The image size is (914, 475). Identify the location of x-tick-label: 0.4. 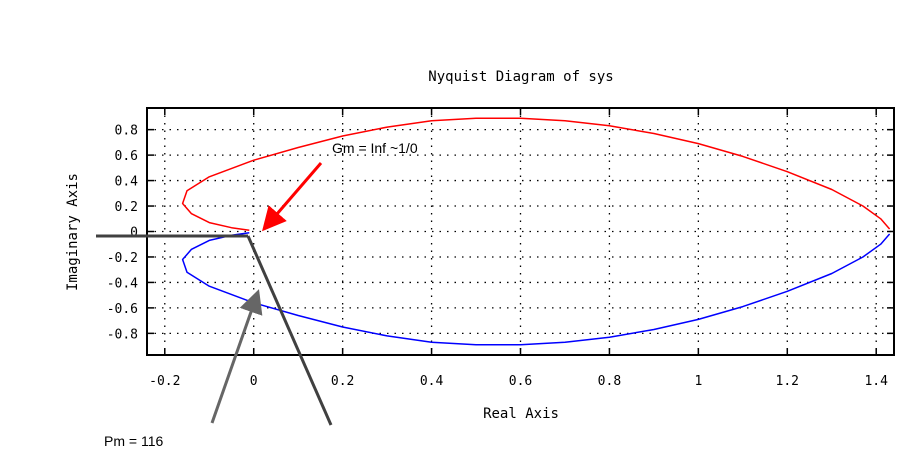
(432, 381).